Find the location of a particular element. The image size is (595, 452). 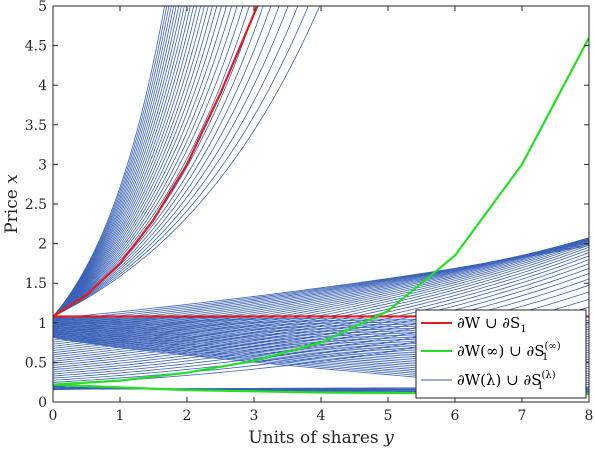

x-tick-label: 0 is located at coordinates (53, 416).